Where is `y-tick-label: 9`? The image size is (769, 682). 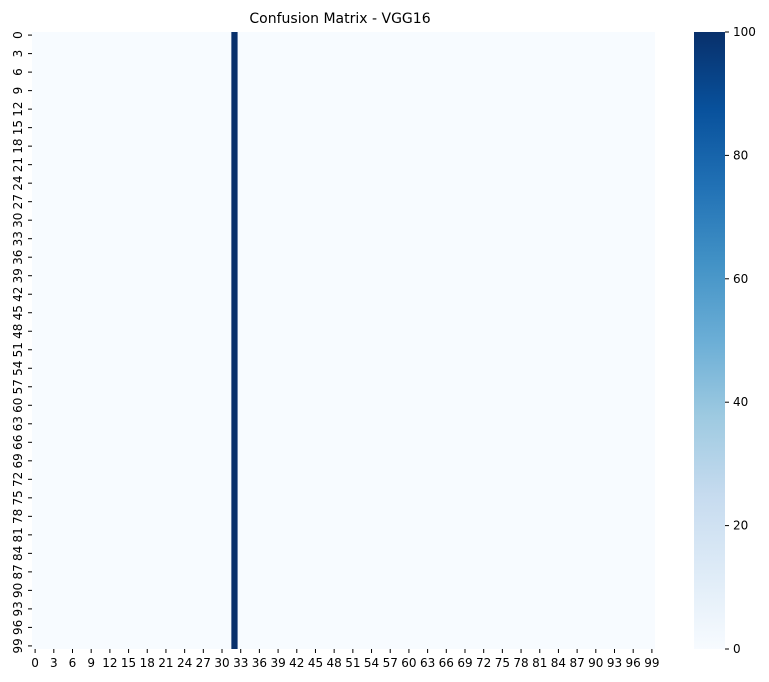 y-tick-label: 9 is located at coordinates (18, 91).